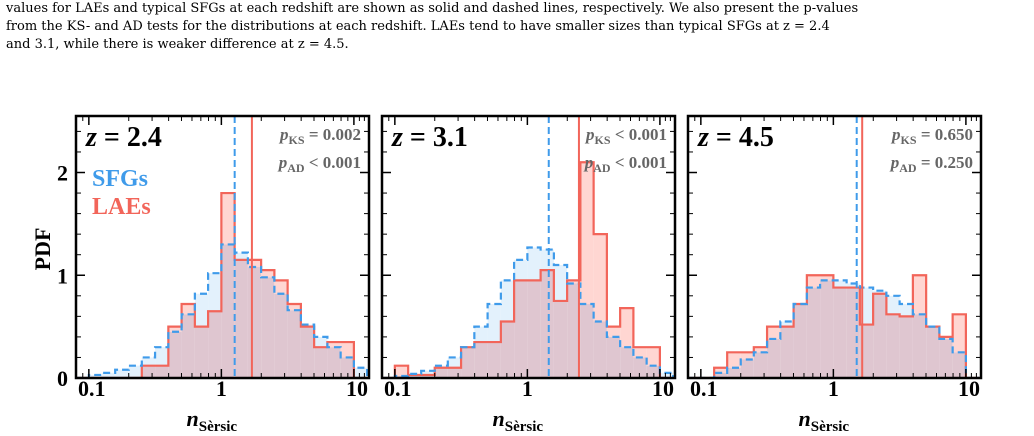  Describe the element at coordinates (62, 173) in the screenshot. I see `y-tick-label: 2` at that location.